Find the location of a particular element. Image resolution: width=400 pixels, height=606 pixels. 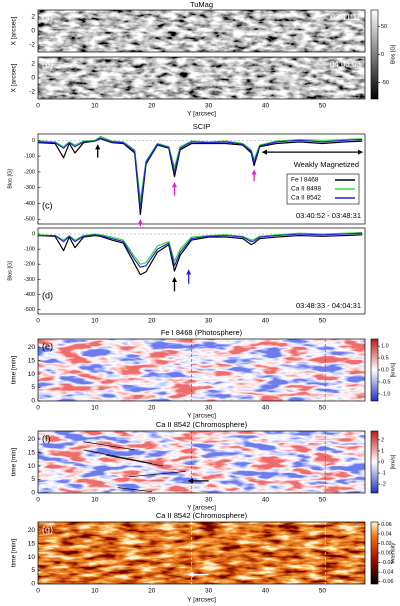

colorbar-tick-label: -1.0 is located at coordinates (385, 394).